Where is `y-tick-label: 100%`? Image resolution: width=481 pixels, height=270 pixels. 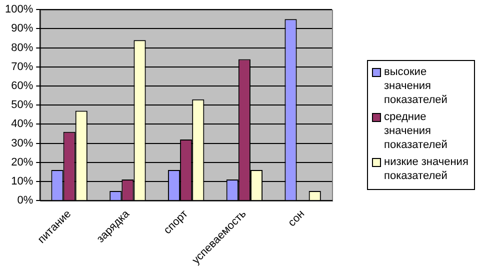
y-tick-label: 100% is located at coordinates (19, 10).